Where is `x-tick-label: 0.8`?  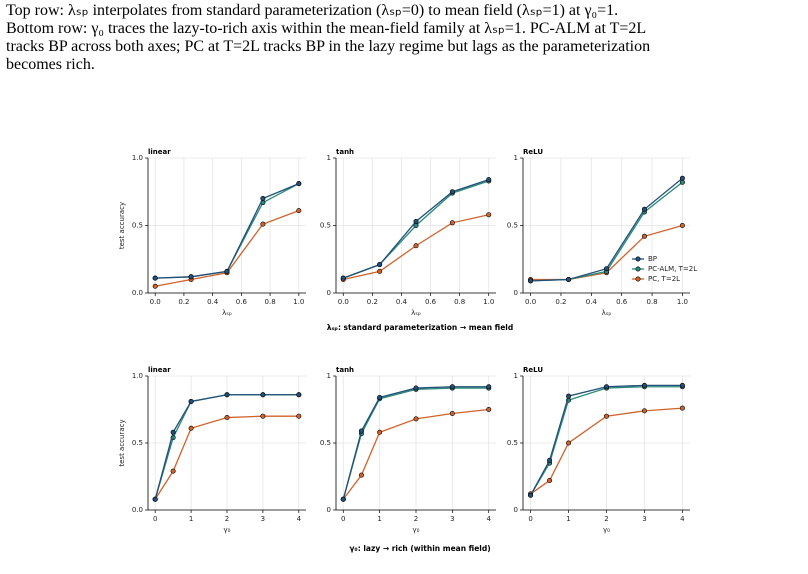
x-tick-label: 0.8 is located at coordinates (270, 302).